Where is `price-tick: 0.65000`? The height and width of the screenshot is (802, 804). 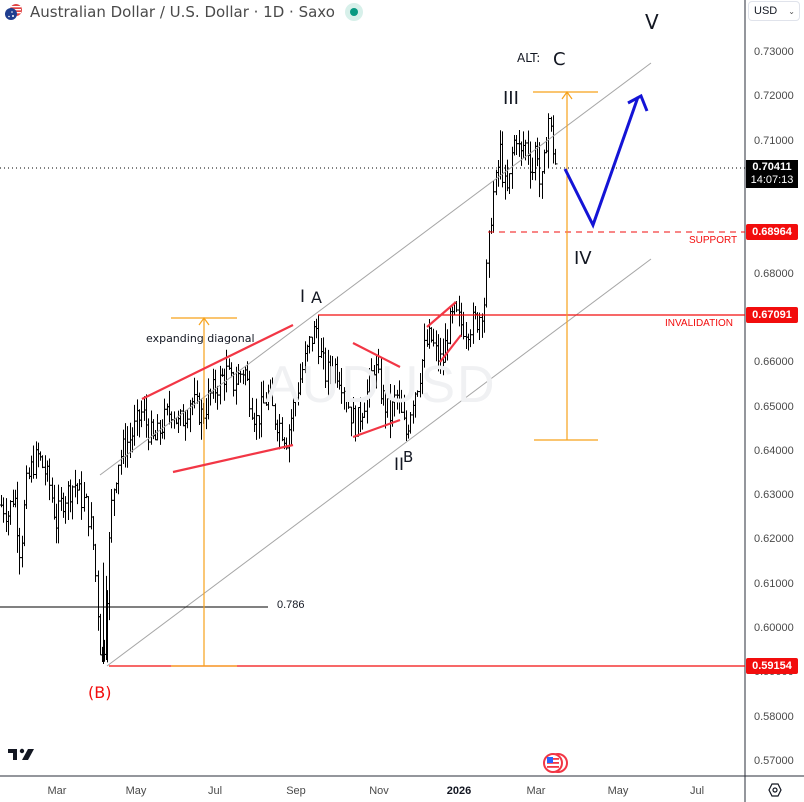
price-tick: 0.65000 is located at coordinates (774, 406).